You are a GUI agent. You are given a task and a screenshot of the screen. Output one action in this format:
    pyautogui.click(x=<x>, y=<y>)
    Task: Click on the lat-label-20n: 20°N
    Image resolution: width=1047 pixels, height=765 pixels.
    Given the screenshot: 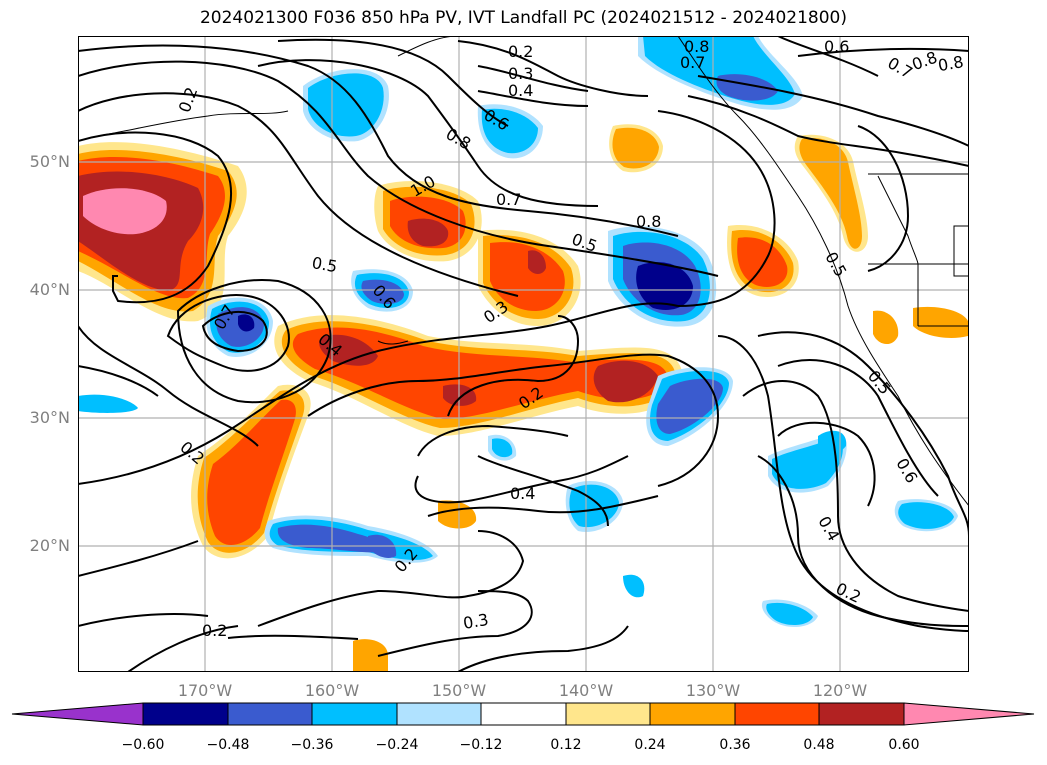 What is the action you would take?
    pyautogui.click(x=49, y=545)
    